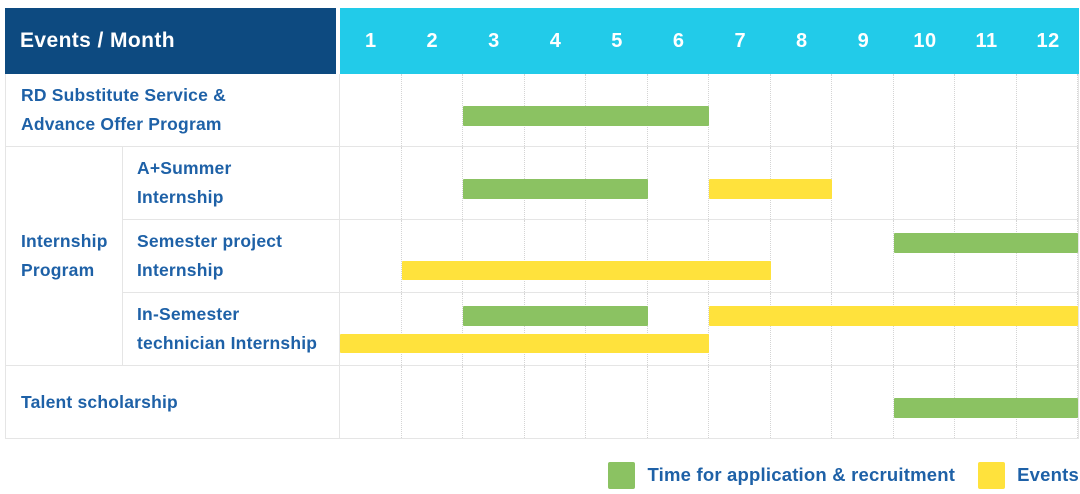 The width and height of the screenshot is (1080, 494). What do you see at coordinates (925, 40) in the screenshot?
I see `month-header-10: 10` at bounding box center [925, 40].